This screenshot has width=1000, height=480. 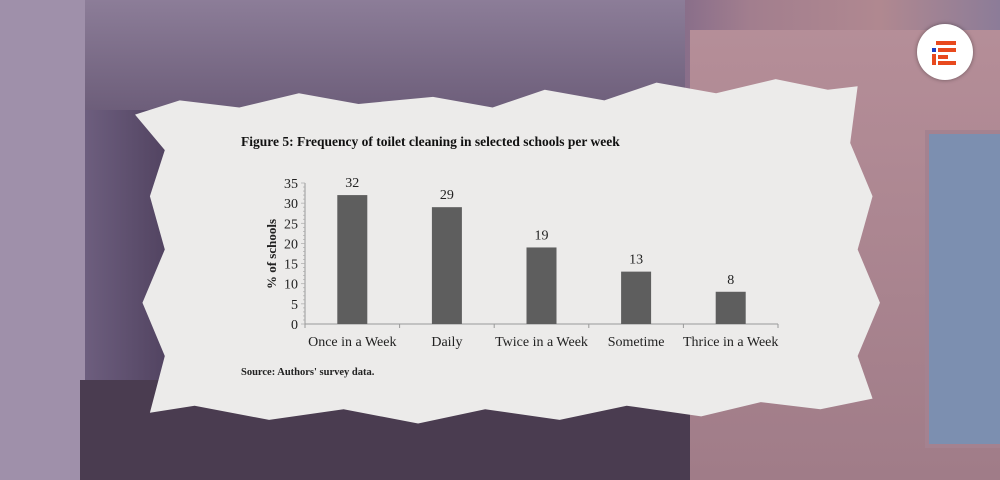 What do you see at coordinates (730, 342) in the screenshot?
I see `x-tick-label: Thrice in a Week` at bounding box center [730, 342].